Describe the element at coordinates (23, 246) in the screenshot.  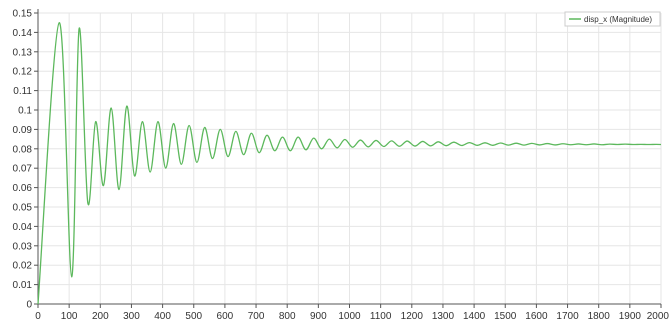
I see `y-tick-label: 0.03` at that location.